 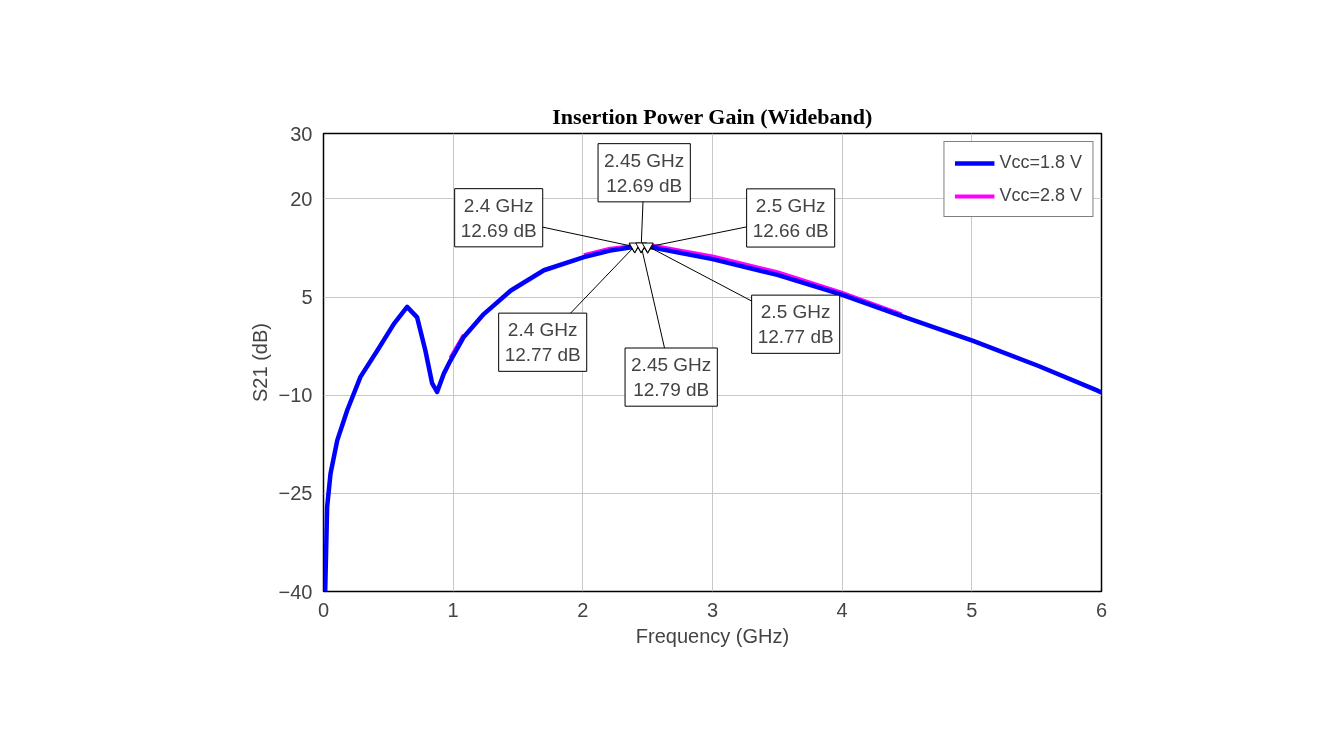 I want to click on x-tick-label: 0, so click(x=323, y=609).